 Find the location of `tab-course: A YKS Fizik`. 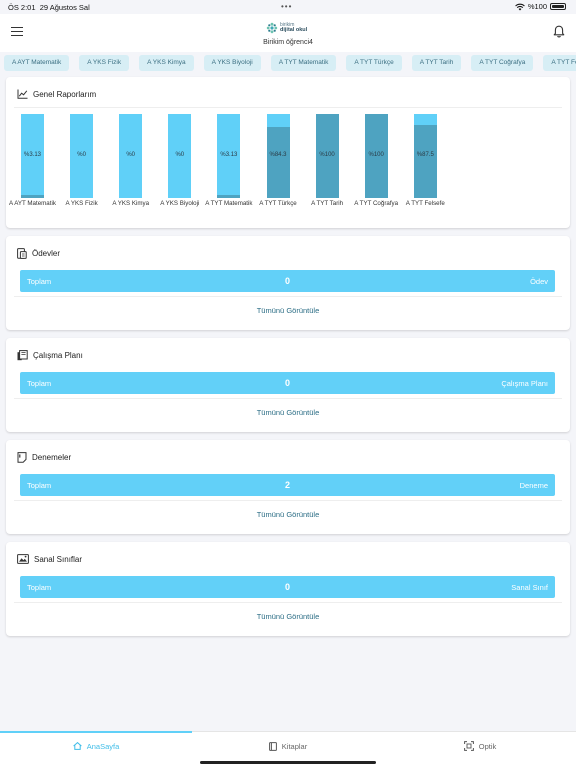

tab-course: A YKS Fizik is located at coordinates (104, 63).